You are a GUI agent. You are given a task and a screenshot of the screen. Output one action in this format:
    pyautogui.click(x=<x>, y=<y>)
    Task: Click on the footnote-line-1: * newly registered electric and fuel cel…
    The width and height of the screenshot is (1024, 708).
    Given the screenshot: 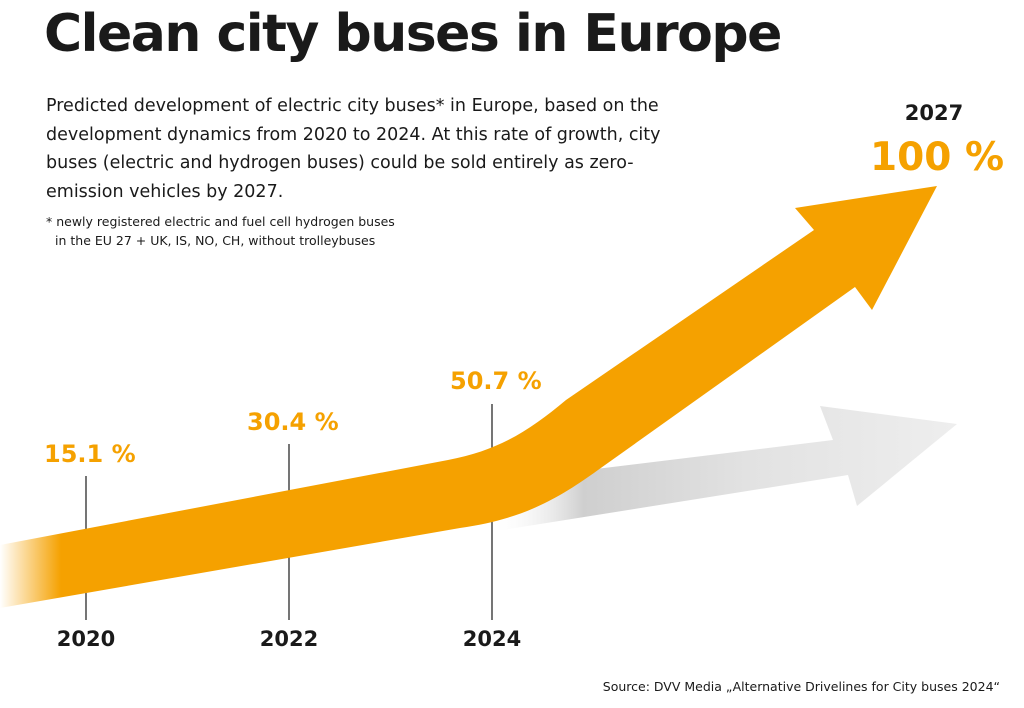 What is the action you would take?
    pyautogui.click(x=220, y=221)
    